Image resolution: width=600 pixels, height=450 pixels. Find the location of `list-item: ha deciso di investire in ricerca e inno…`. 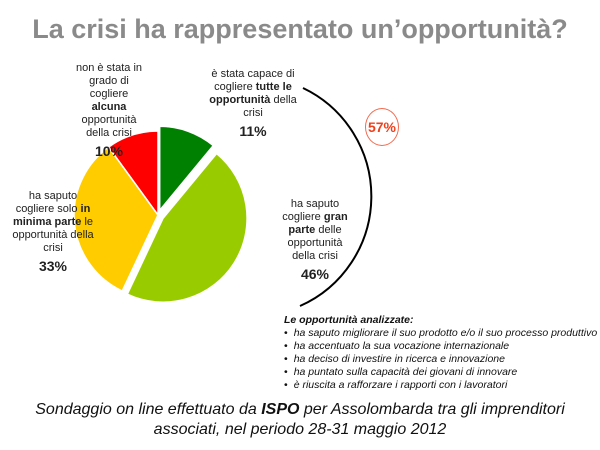

list-item: ha deciso di investire in ricerca e inno… is located at coordinates (440, 359).